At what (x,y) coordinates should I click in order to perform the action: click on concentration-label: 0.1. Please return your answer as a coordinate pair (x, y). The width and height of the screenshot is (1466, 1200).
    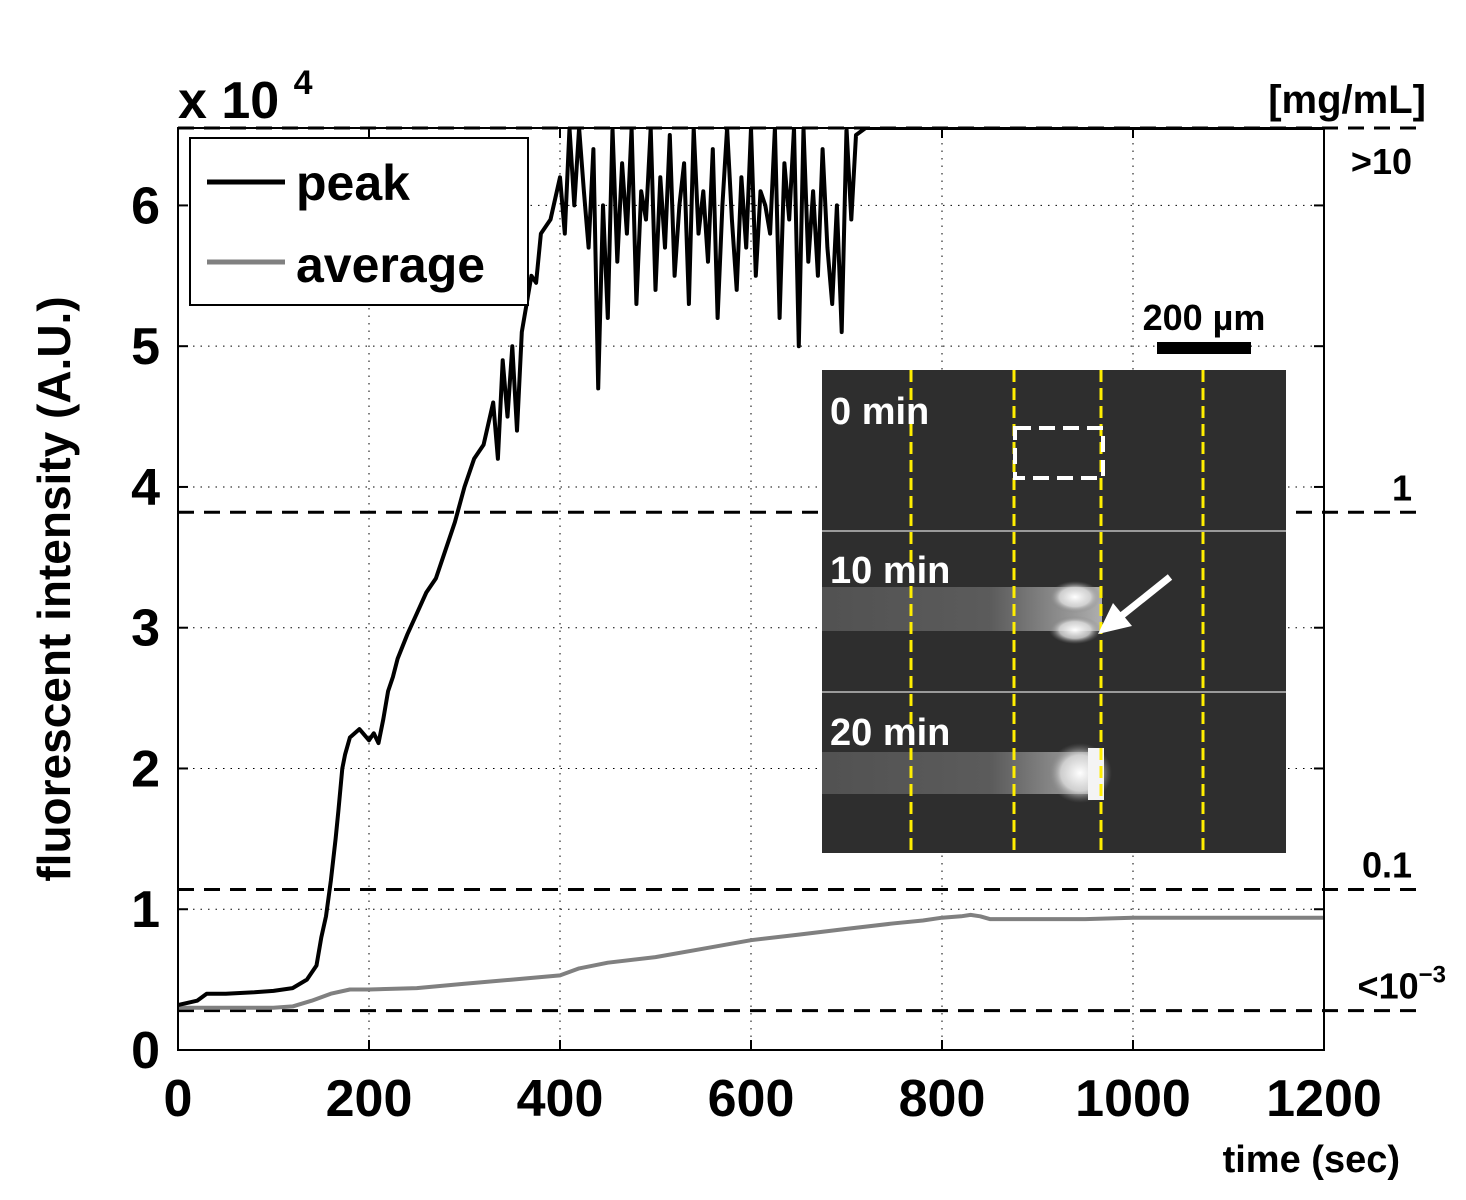
    Looking at the image, I should click on (1387, 865).